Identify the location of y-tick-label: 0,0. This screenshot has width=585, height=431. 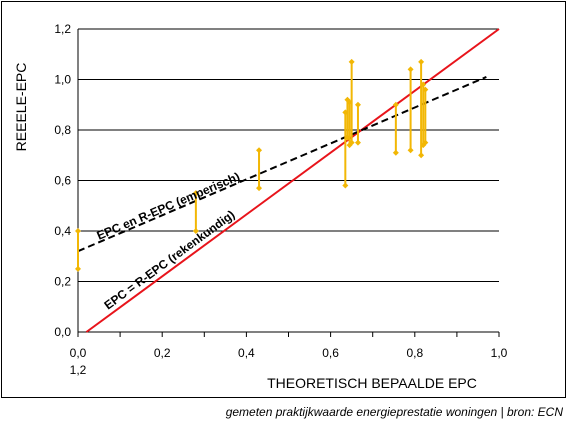
(62, 332).